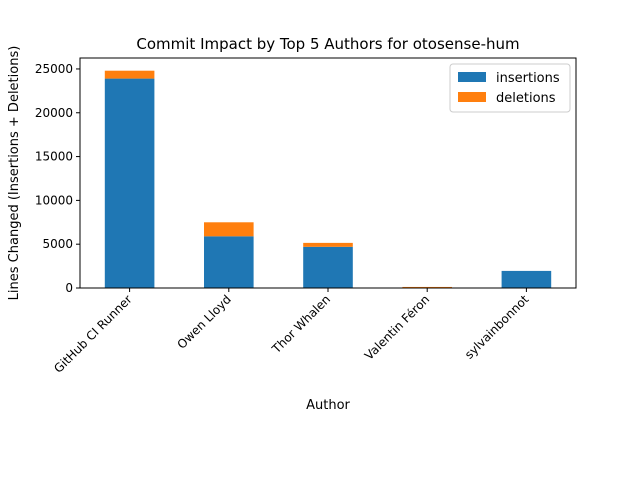  What do you see at coordinates (57, 244) in the screenshot?
I see `y-tick-label: 5000` at bounding box center [57, 244].